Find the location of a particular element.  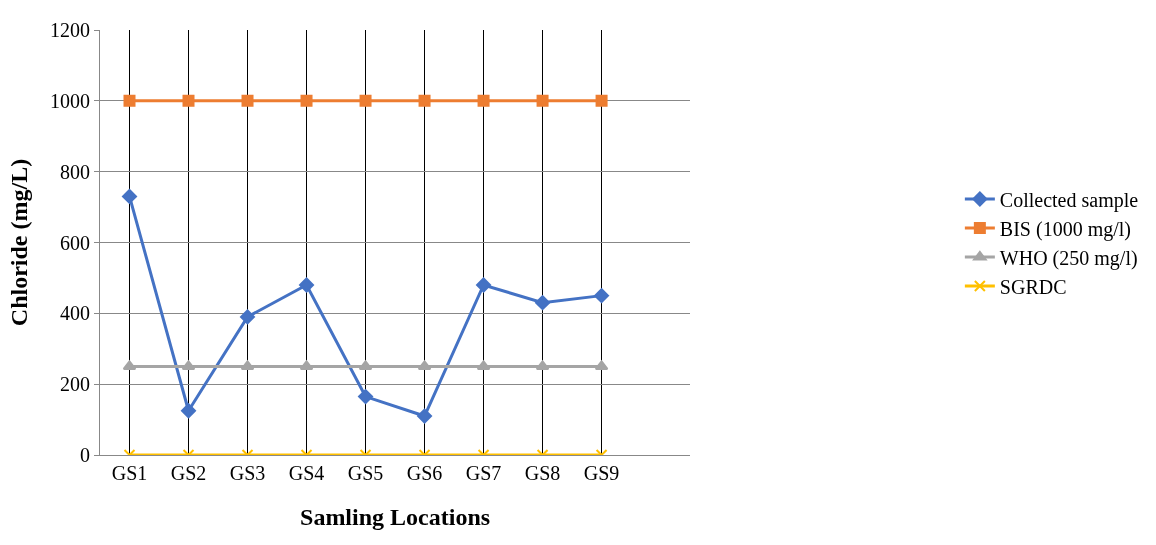

y-tick-label: 0 is located at coordinates (85, 455).